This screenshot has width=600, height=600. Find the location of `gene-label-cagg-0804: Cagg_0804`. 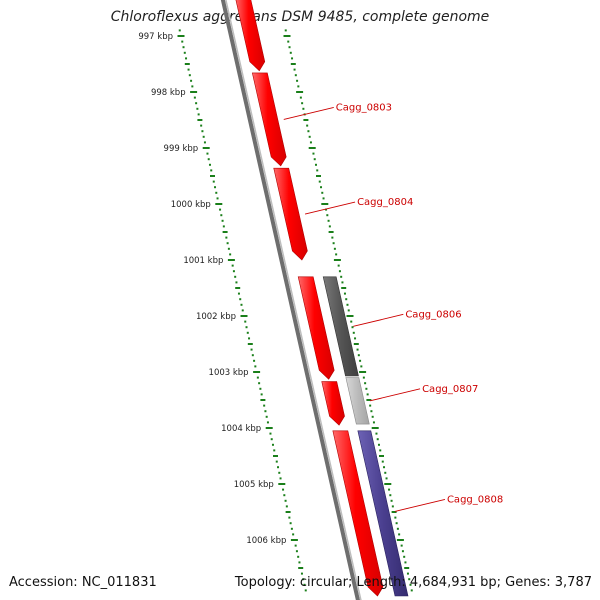

gene-label-cagg-0804: Cagg_0804 is located at coordinates (385, 202).